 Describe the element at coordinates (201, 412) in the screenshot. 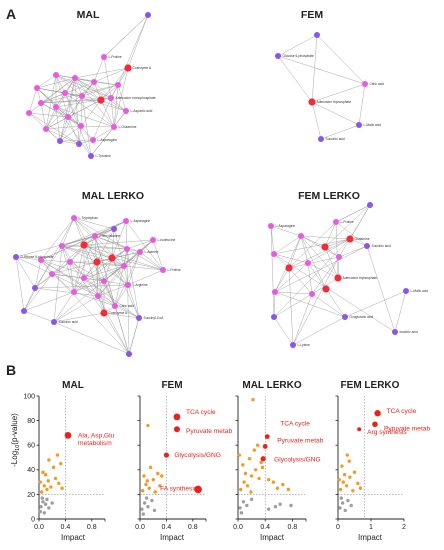

I see `pathway-annotation: TCA cycle` at that location.